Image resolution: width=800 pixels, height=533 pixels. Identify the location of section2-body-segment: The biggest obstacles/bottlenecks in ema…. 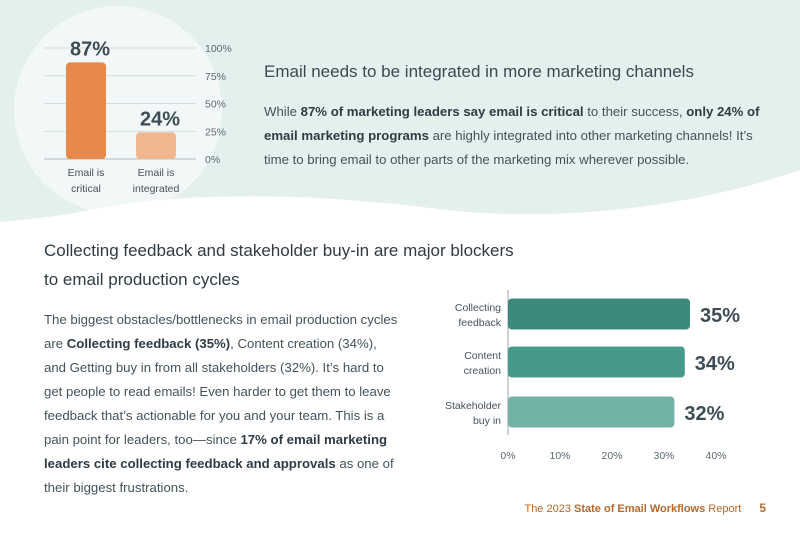
(221, 331).